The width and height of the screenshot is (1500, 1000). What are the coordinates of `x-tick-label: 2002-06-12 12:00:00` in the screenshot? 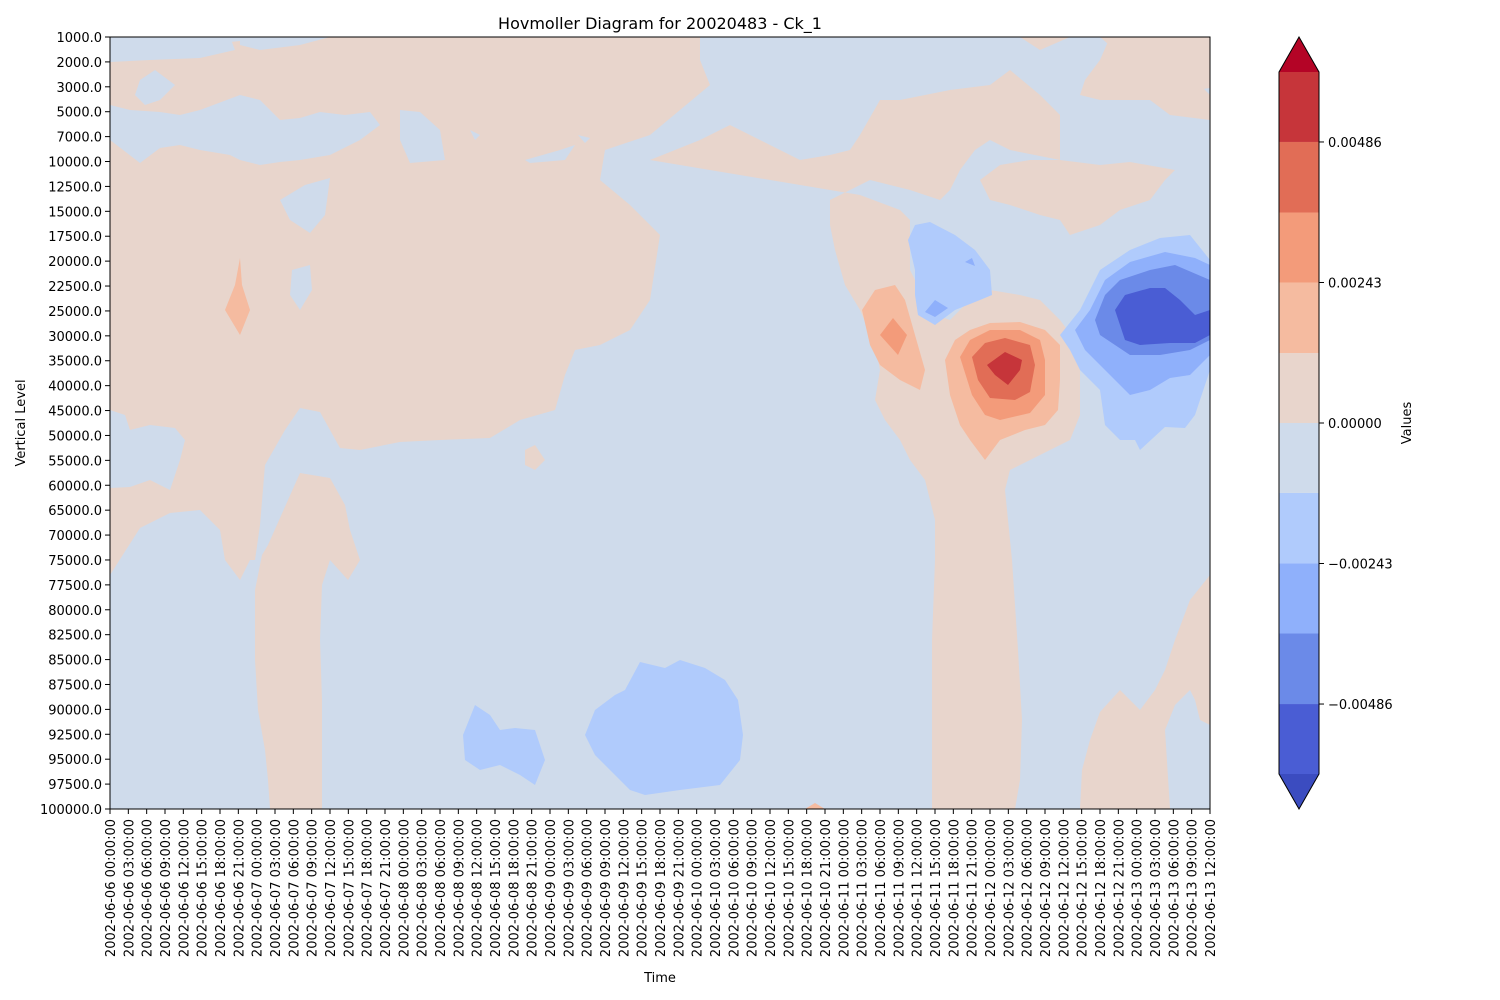 It's located at (1064, 888).